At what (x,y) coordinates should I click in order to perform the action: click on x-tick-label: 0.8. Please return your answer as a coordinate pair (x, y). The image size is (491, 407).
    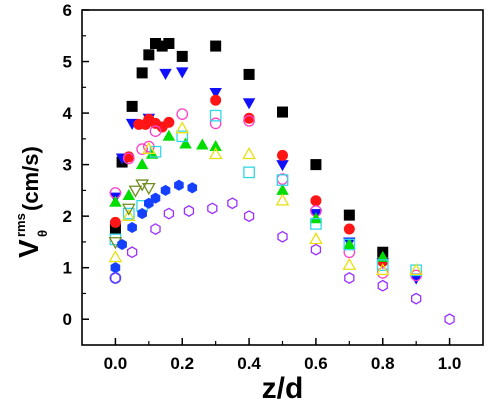
    Looking at the image, I should click on (383, 363).